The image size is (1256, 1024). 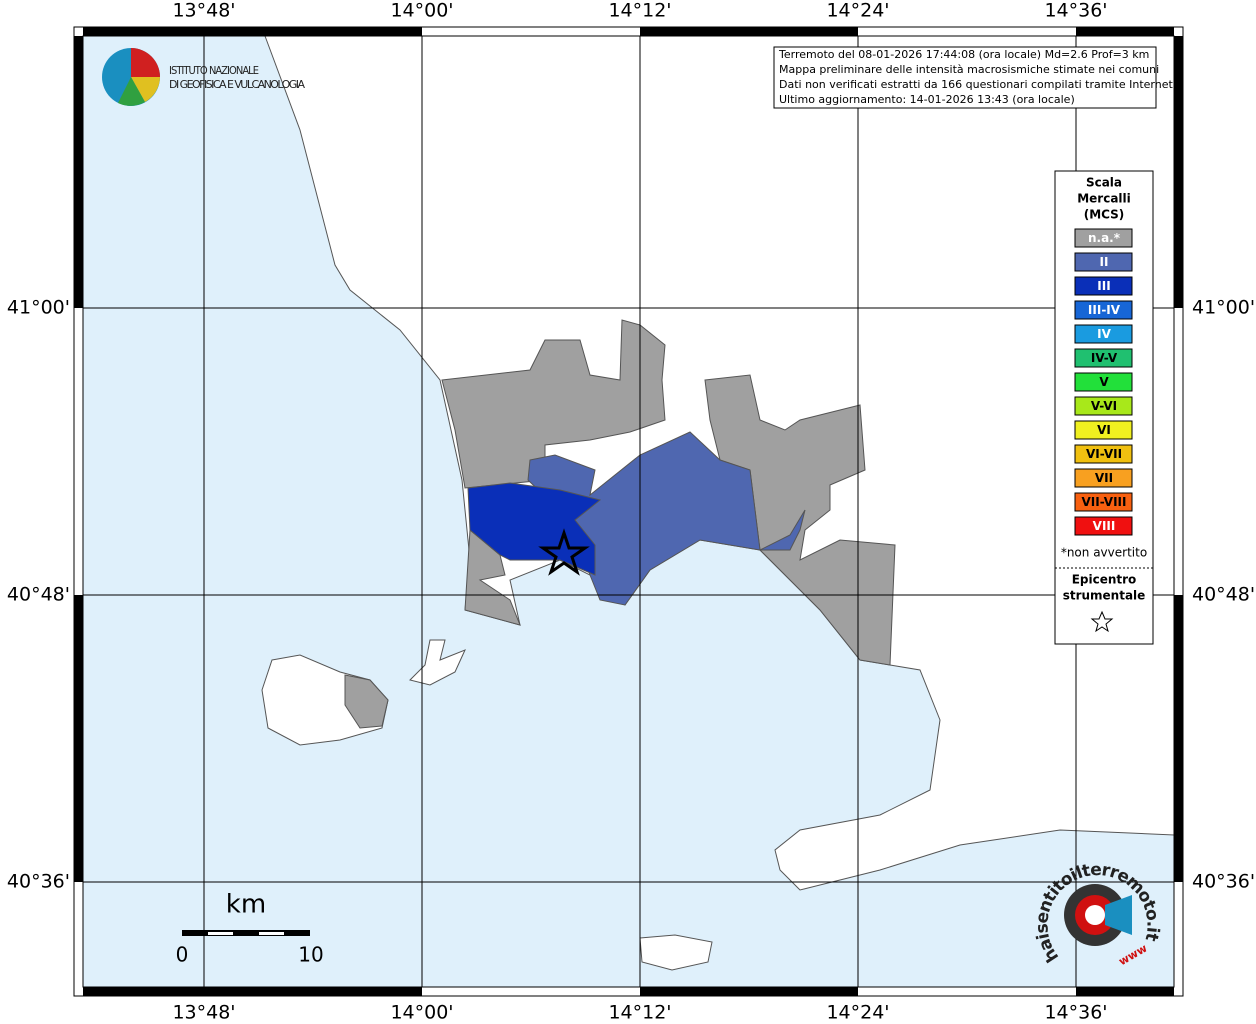 What do you see at coordinates (246, 905) in the screenshot?
I see `scale-unit: km` at bounding box center [246, 905].